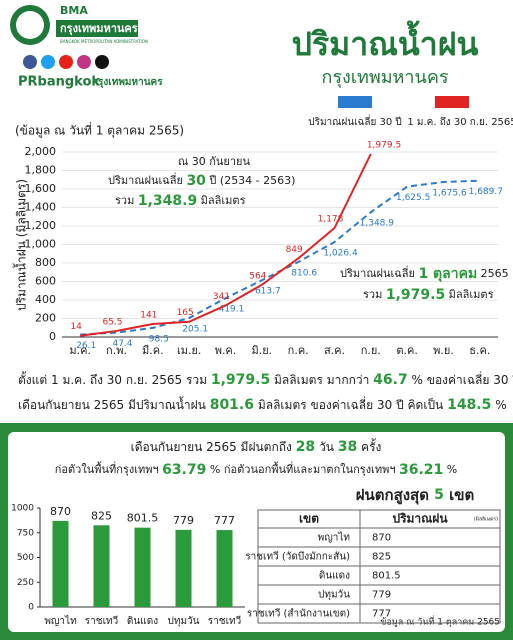 This screenshot has height=640, width=513. Describe the element at coordinates (369, 446) in the screenshot. I see `september-line-part: ครั้ง` at that location.